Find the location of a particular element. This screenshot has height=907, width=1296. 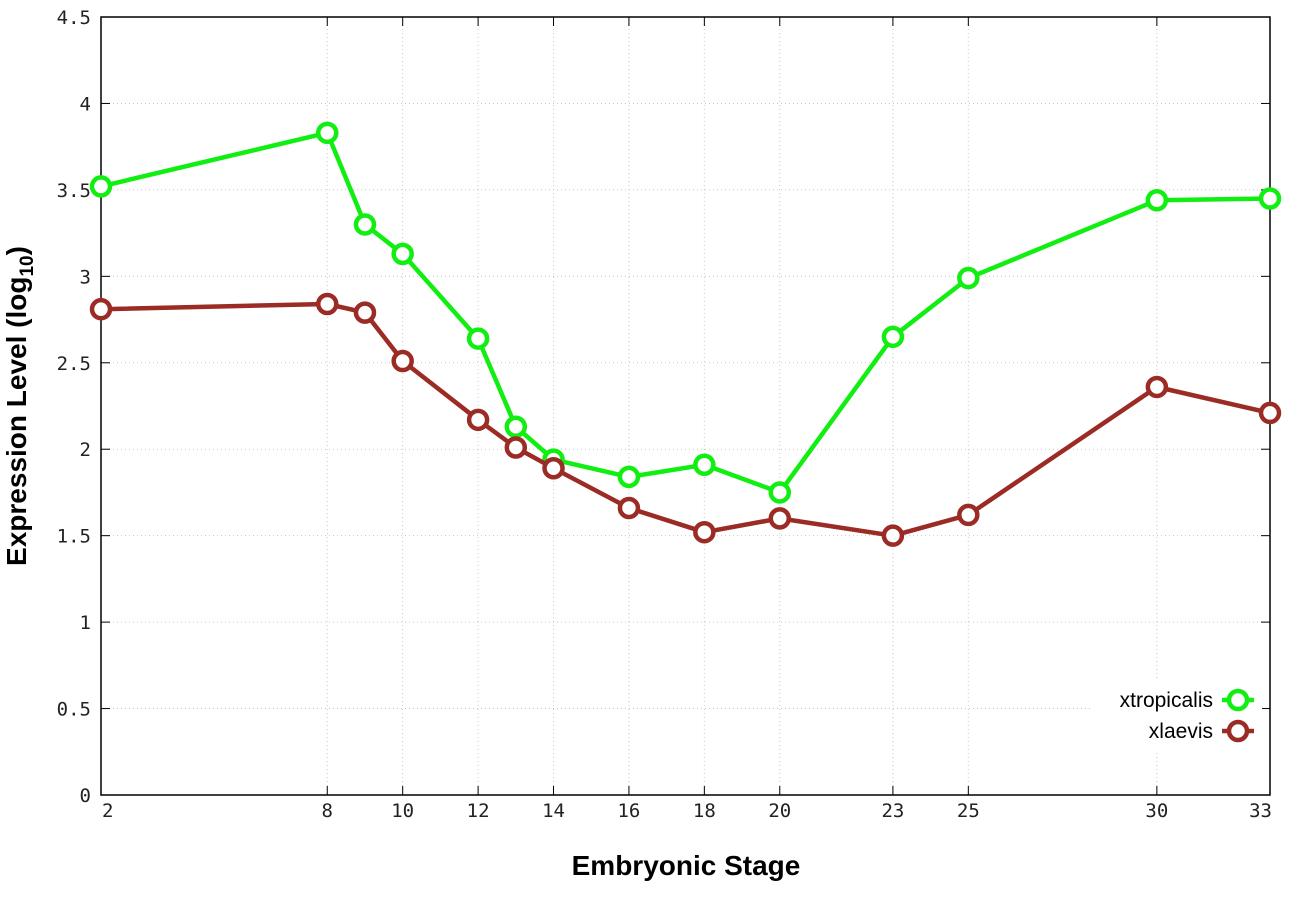

x-tick-label: 25 is located at coordinates (968, 811).